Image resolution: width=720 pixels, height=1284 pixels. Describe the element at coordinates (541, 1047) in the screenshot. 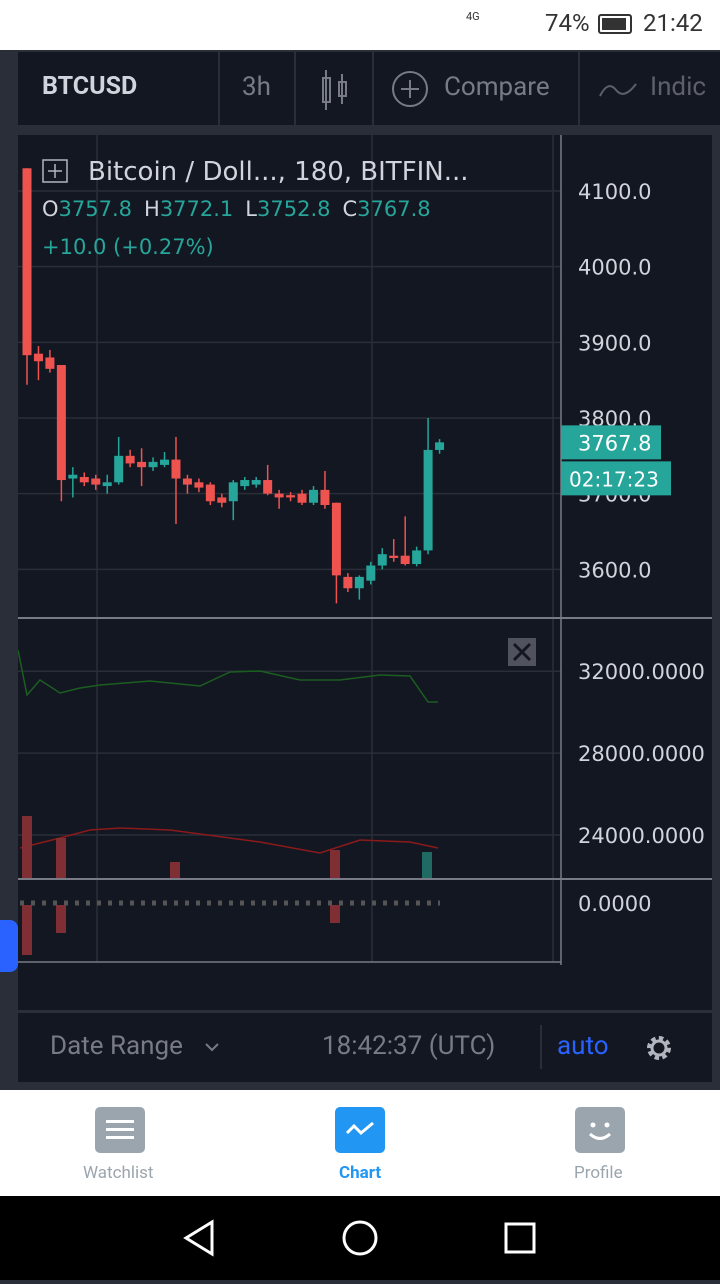

I see `separator` at that location.